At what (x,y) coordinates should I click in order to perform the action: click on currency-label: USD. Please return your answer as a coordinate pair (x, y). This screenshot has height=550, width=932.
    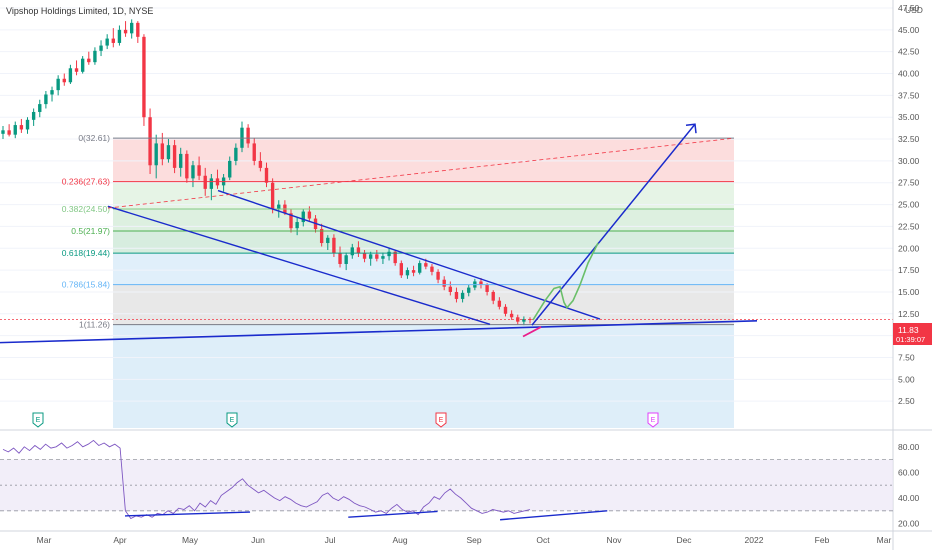
    Looking at the image, I should click on (914, 10).